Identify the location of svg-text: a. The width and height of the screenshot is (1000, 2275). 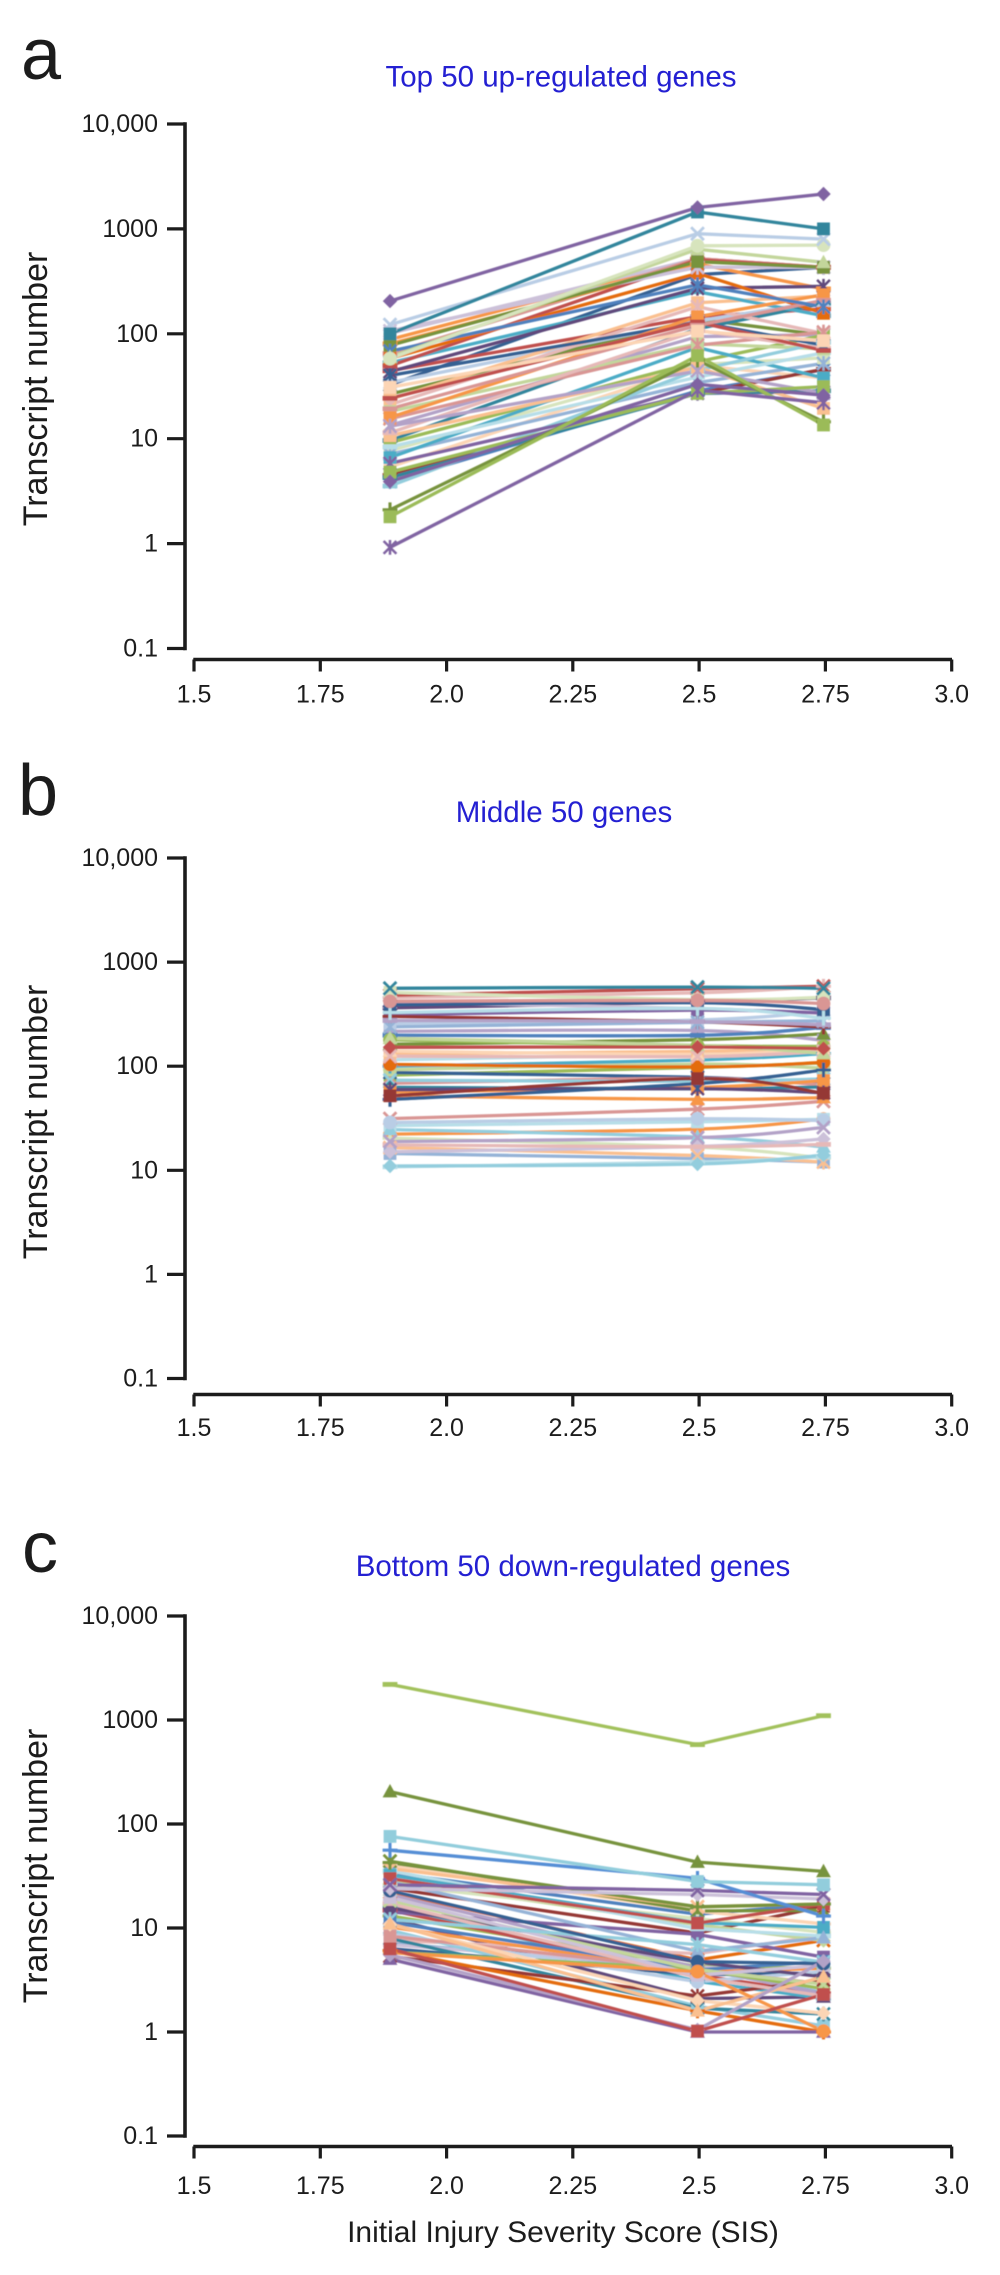
(41, 55).